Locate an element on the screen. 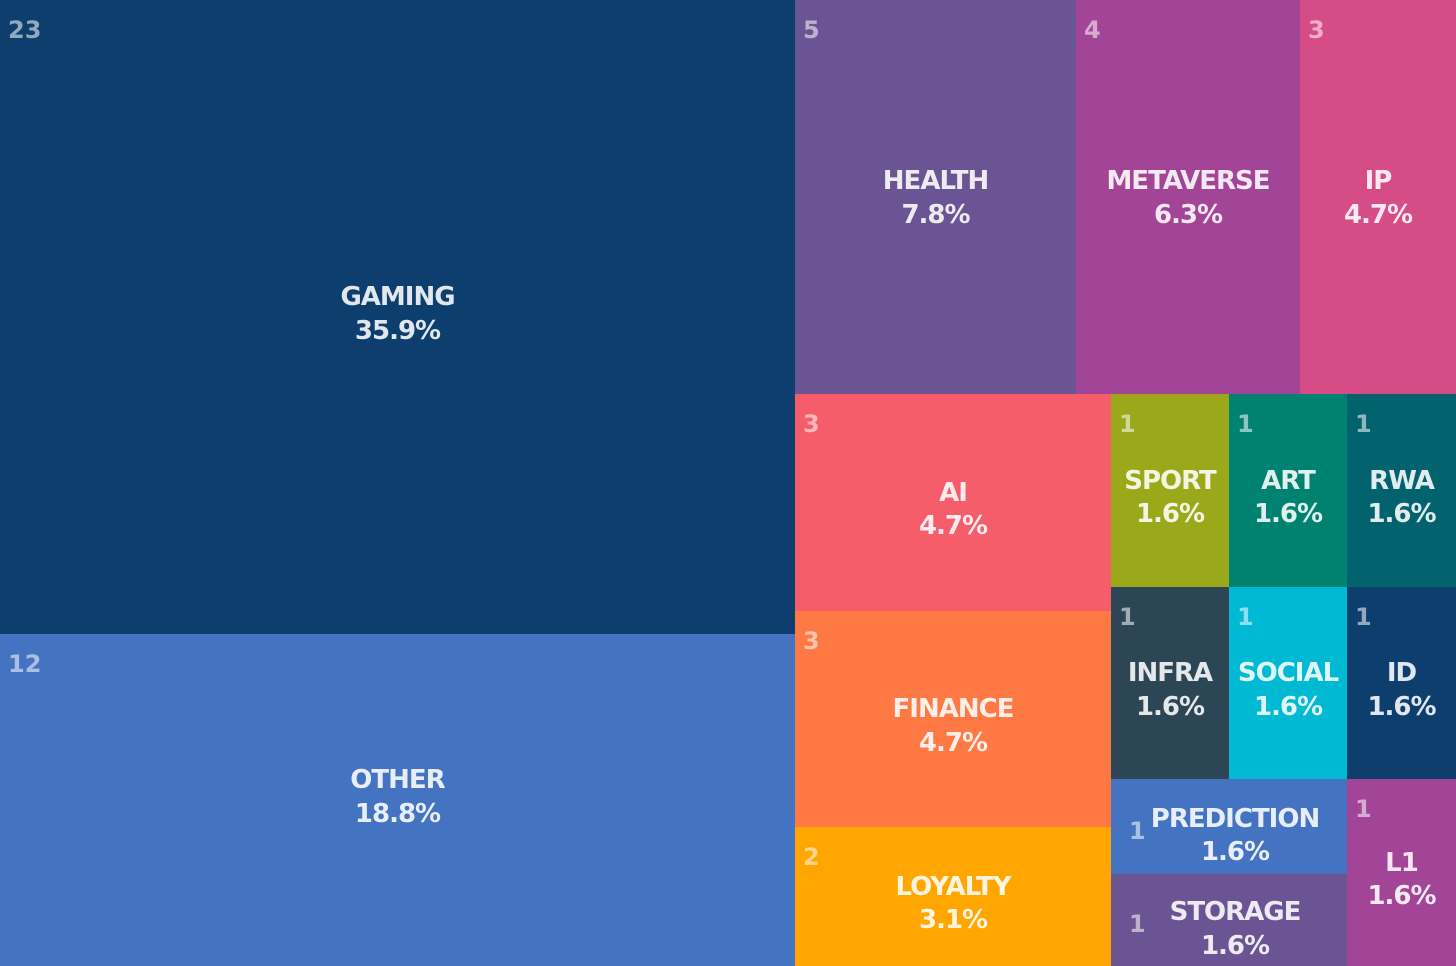 The image size is (1456, 966). tile-label: ID 1.6% is located at coordinates (1401, 691).